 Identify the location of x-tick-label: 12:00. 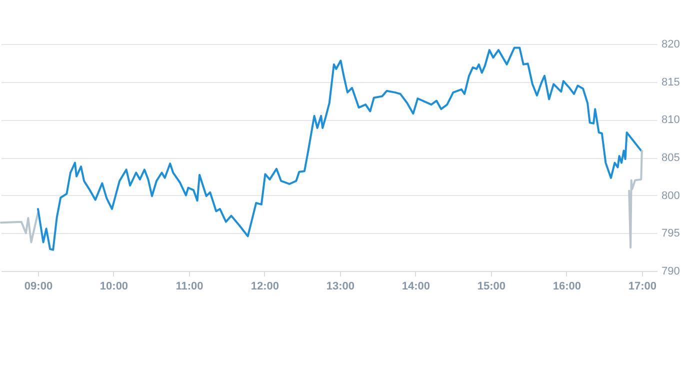
(265, 286).